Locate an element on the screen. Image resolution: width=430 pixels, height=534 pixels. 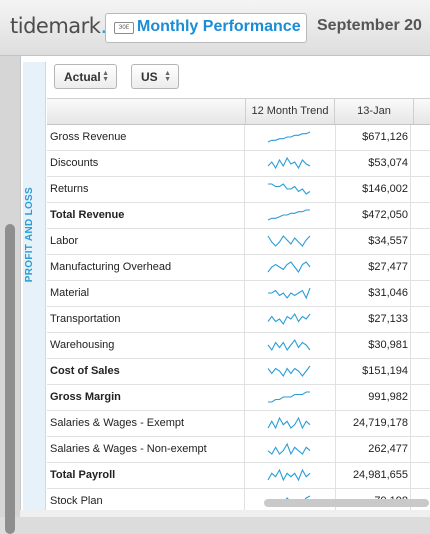
row-value: $146,002 is located at coordinates (373, 189).